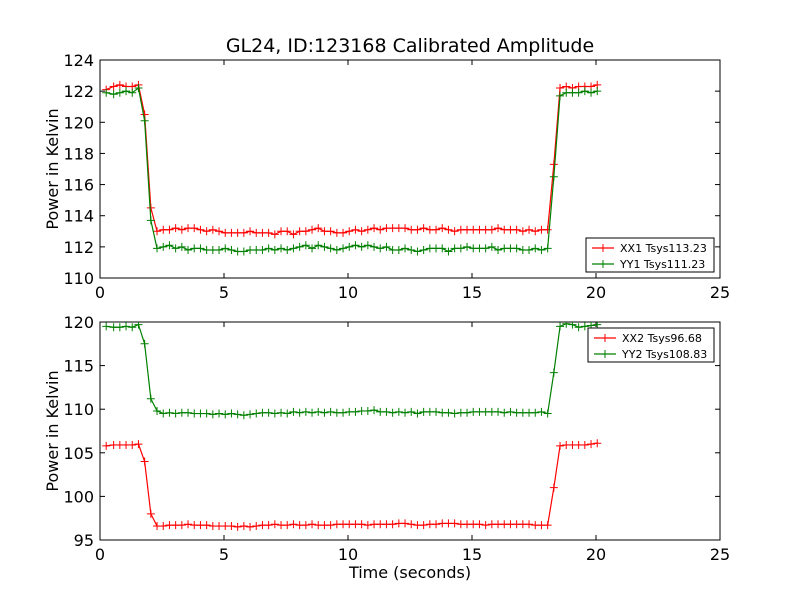 The width and height of the screenshot is (800, 600). I want to click on bottom-x-tick-label: 0, so click(100, 554).